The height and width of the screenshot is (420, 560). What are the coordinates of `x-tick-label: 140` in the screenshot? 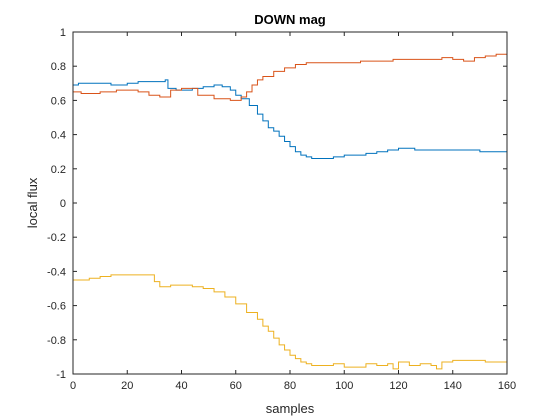 It's located at (453, 386).